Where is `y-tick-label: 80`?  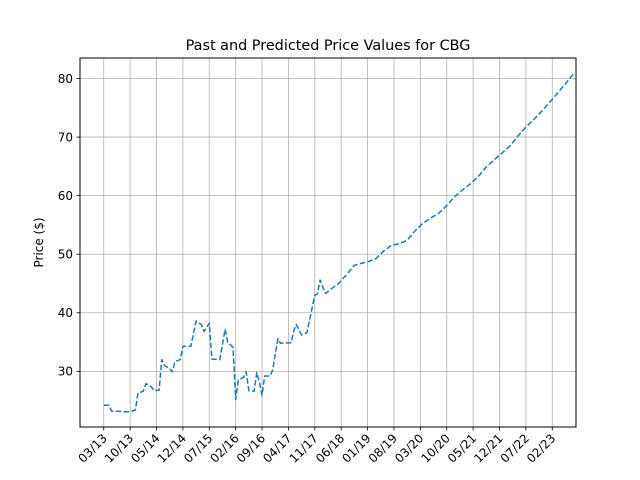 y-tick-label: 80 is located at coordinates (65, 79).